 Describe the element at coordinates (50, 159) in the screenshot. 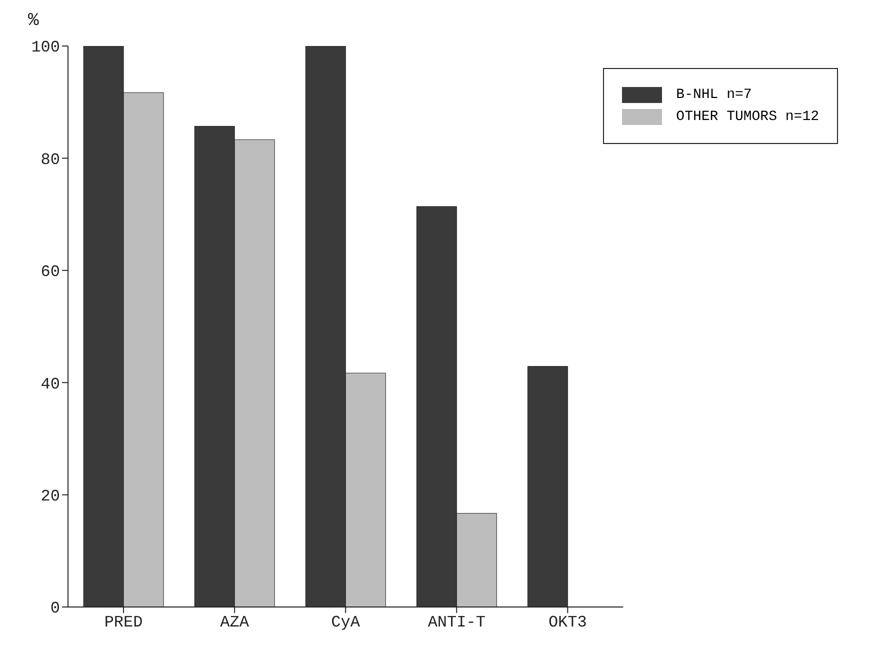

I see `y-tick-label: 80` at that location.